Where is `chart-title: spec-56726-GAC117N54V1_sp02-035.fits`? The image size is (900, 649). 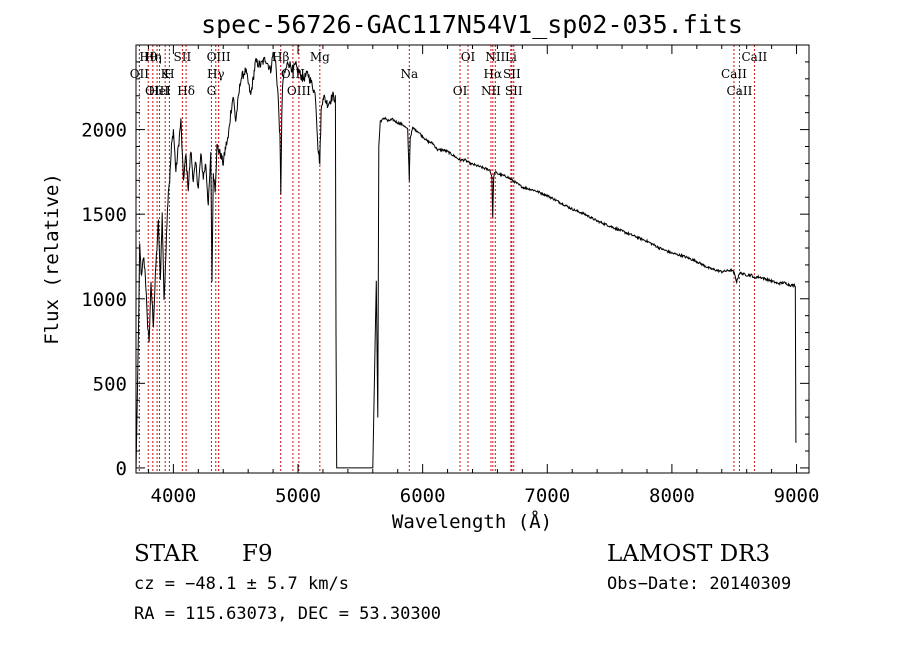 chart-title: spec-56726-GAC117N54V1_sp02-035.fits is located at coordinates (472, 24).